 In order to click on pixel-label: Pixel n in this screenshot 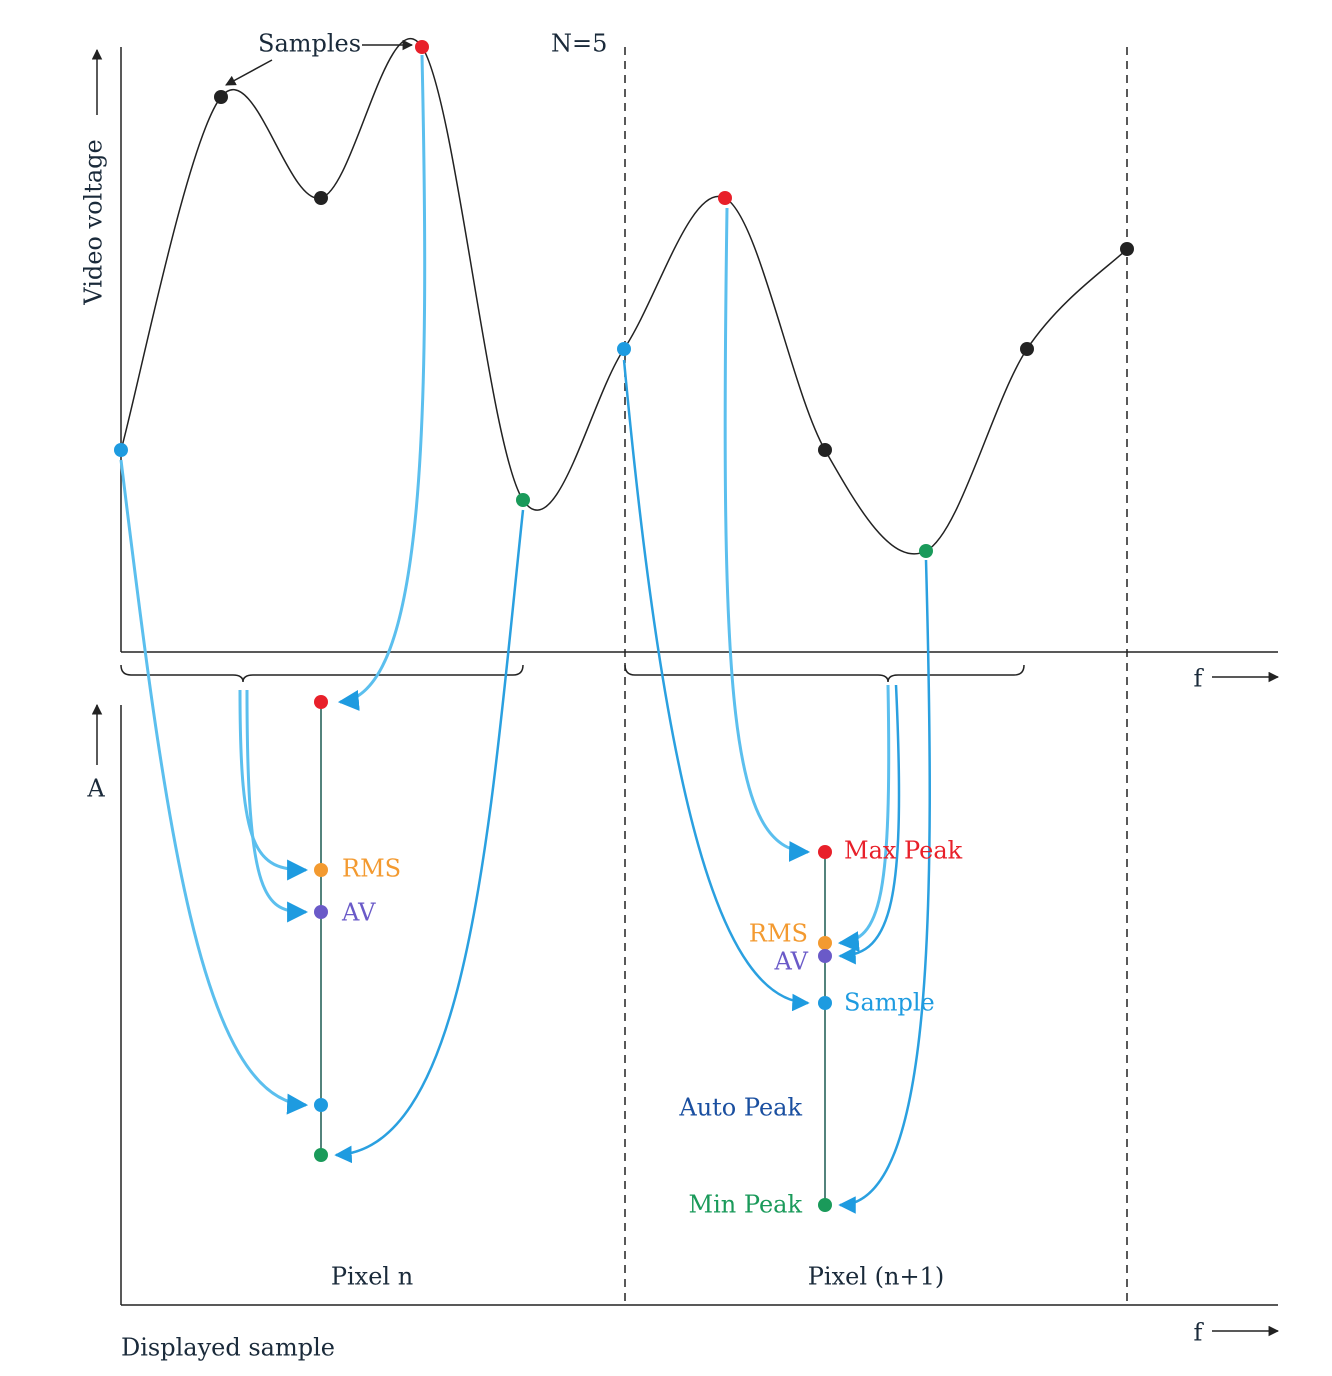, I will do `click(372, 1277)`.